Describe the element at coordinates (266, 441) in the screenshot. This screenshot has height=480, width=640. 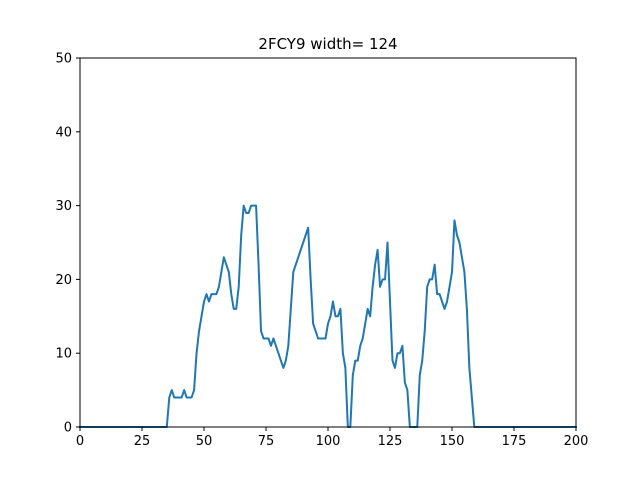
I see `x-tick-label: 75` at that location.